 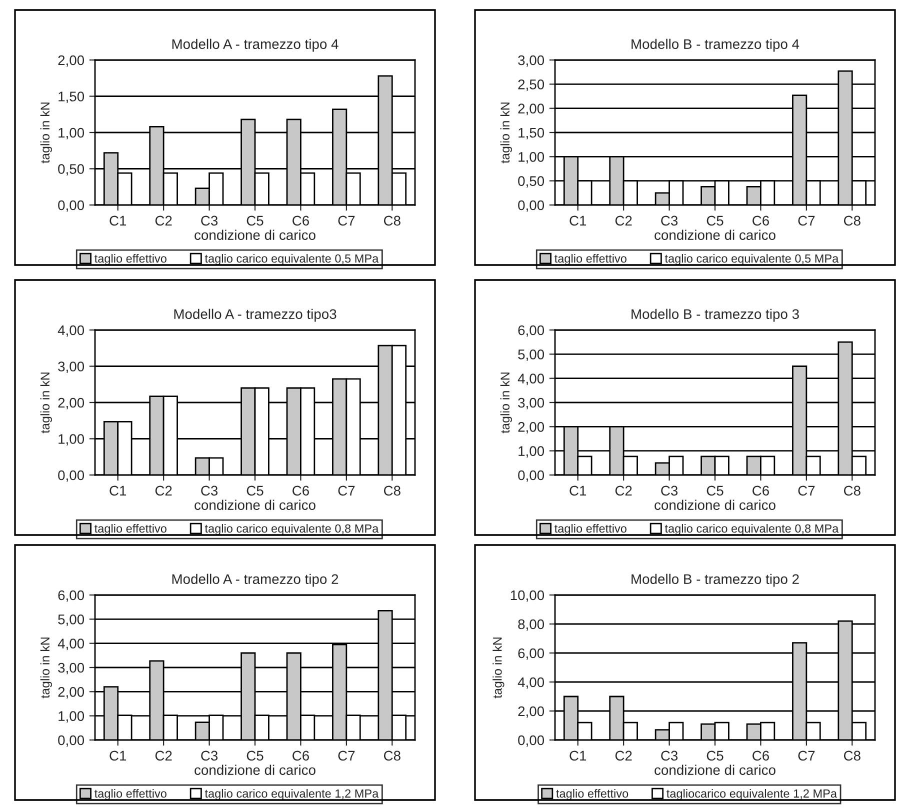 What do you see at coordinates (527, 596) in the screenshot?
I see `y-tick-label: 10,00` at bounding box center [527, 596].